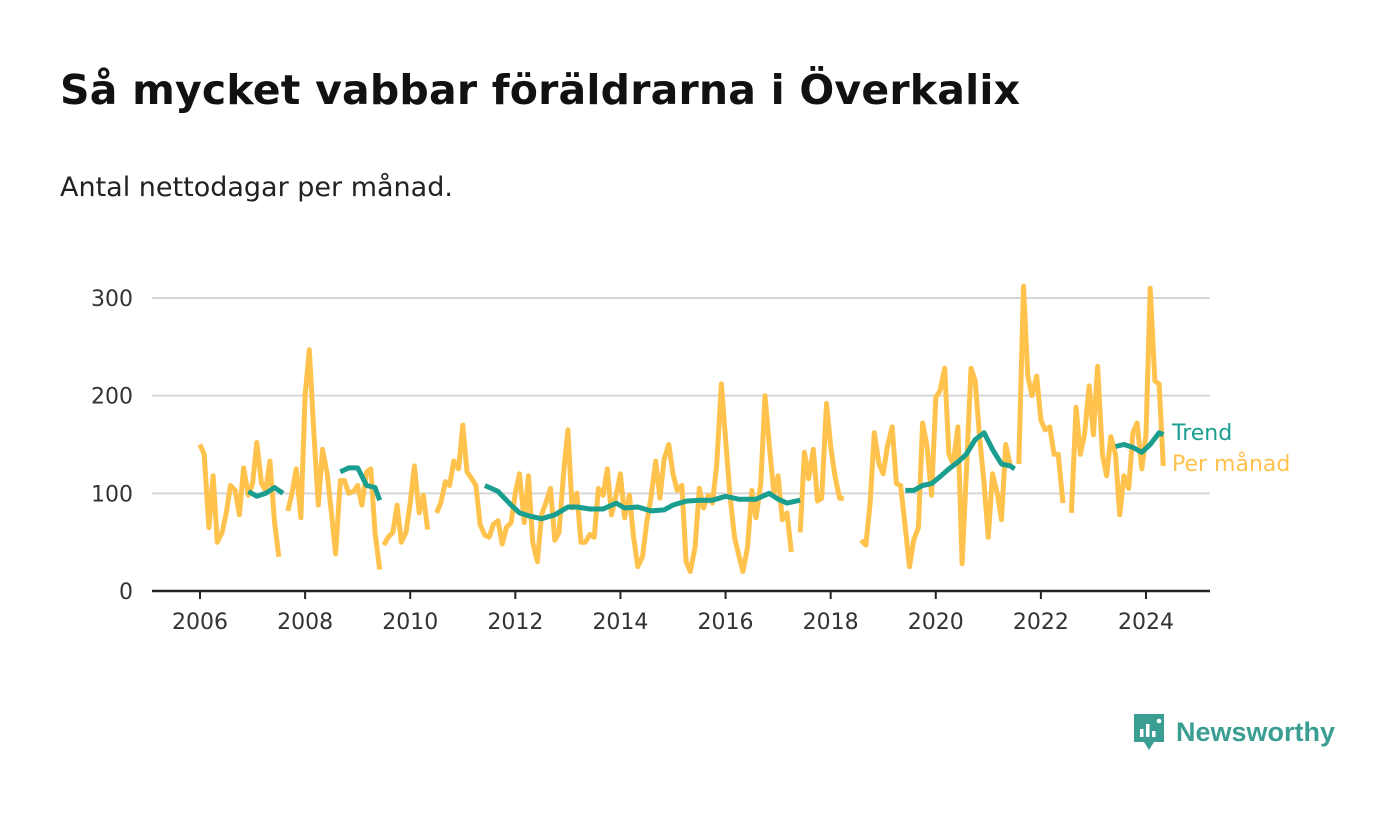 The height and width of the screenshot is (813, 1400). What do you see at coordinates (1256, 731) in the screenshot?
I see `brand-name: Newsworthy` at bounding box center [1256, 731].